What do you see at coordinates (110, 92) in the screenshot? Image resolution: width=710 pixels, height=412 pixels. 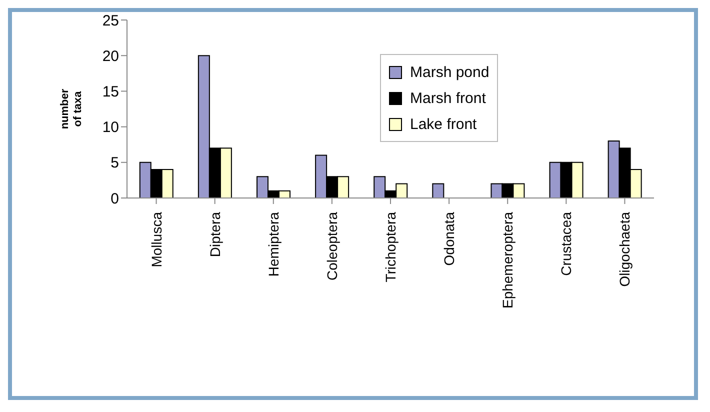 I see `y-tick-label: 15` at bounding box center [110, 92].